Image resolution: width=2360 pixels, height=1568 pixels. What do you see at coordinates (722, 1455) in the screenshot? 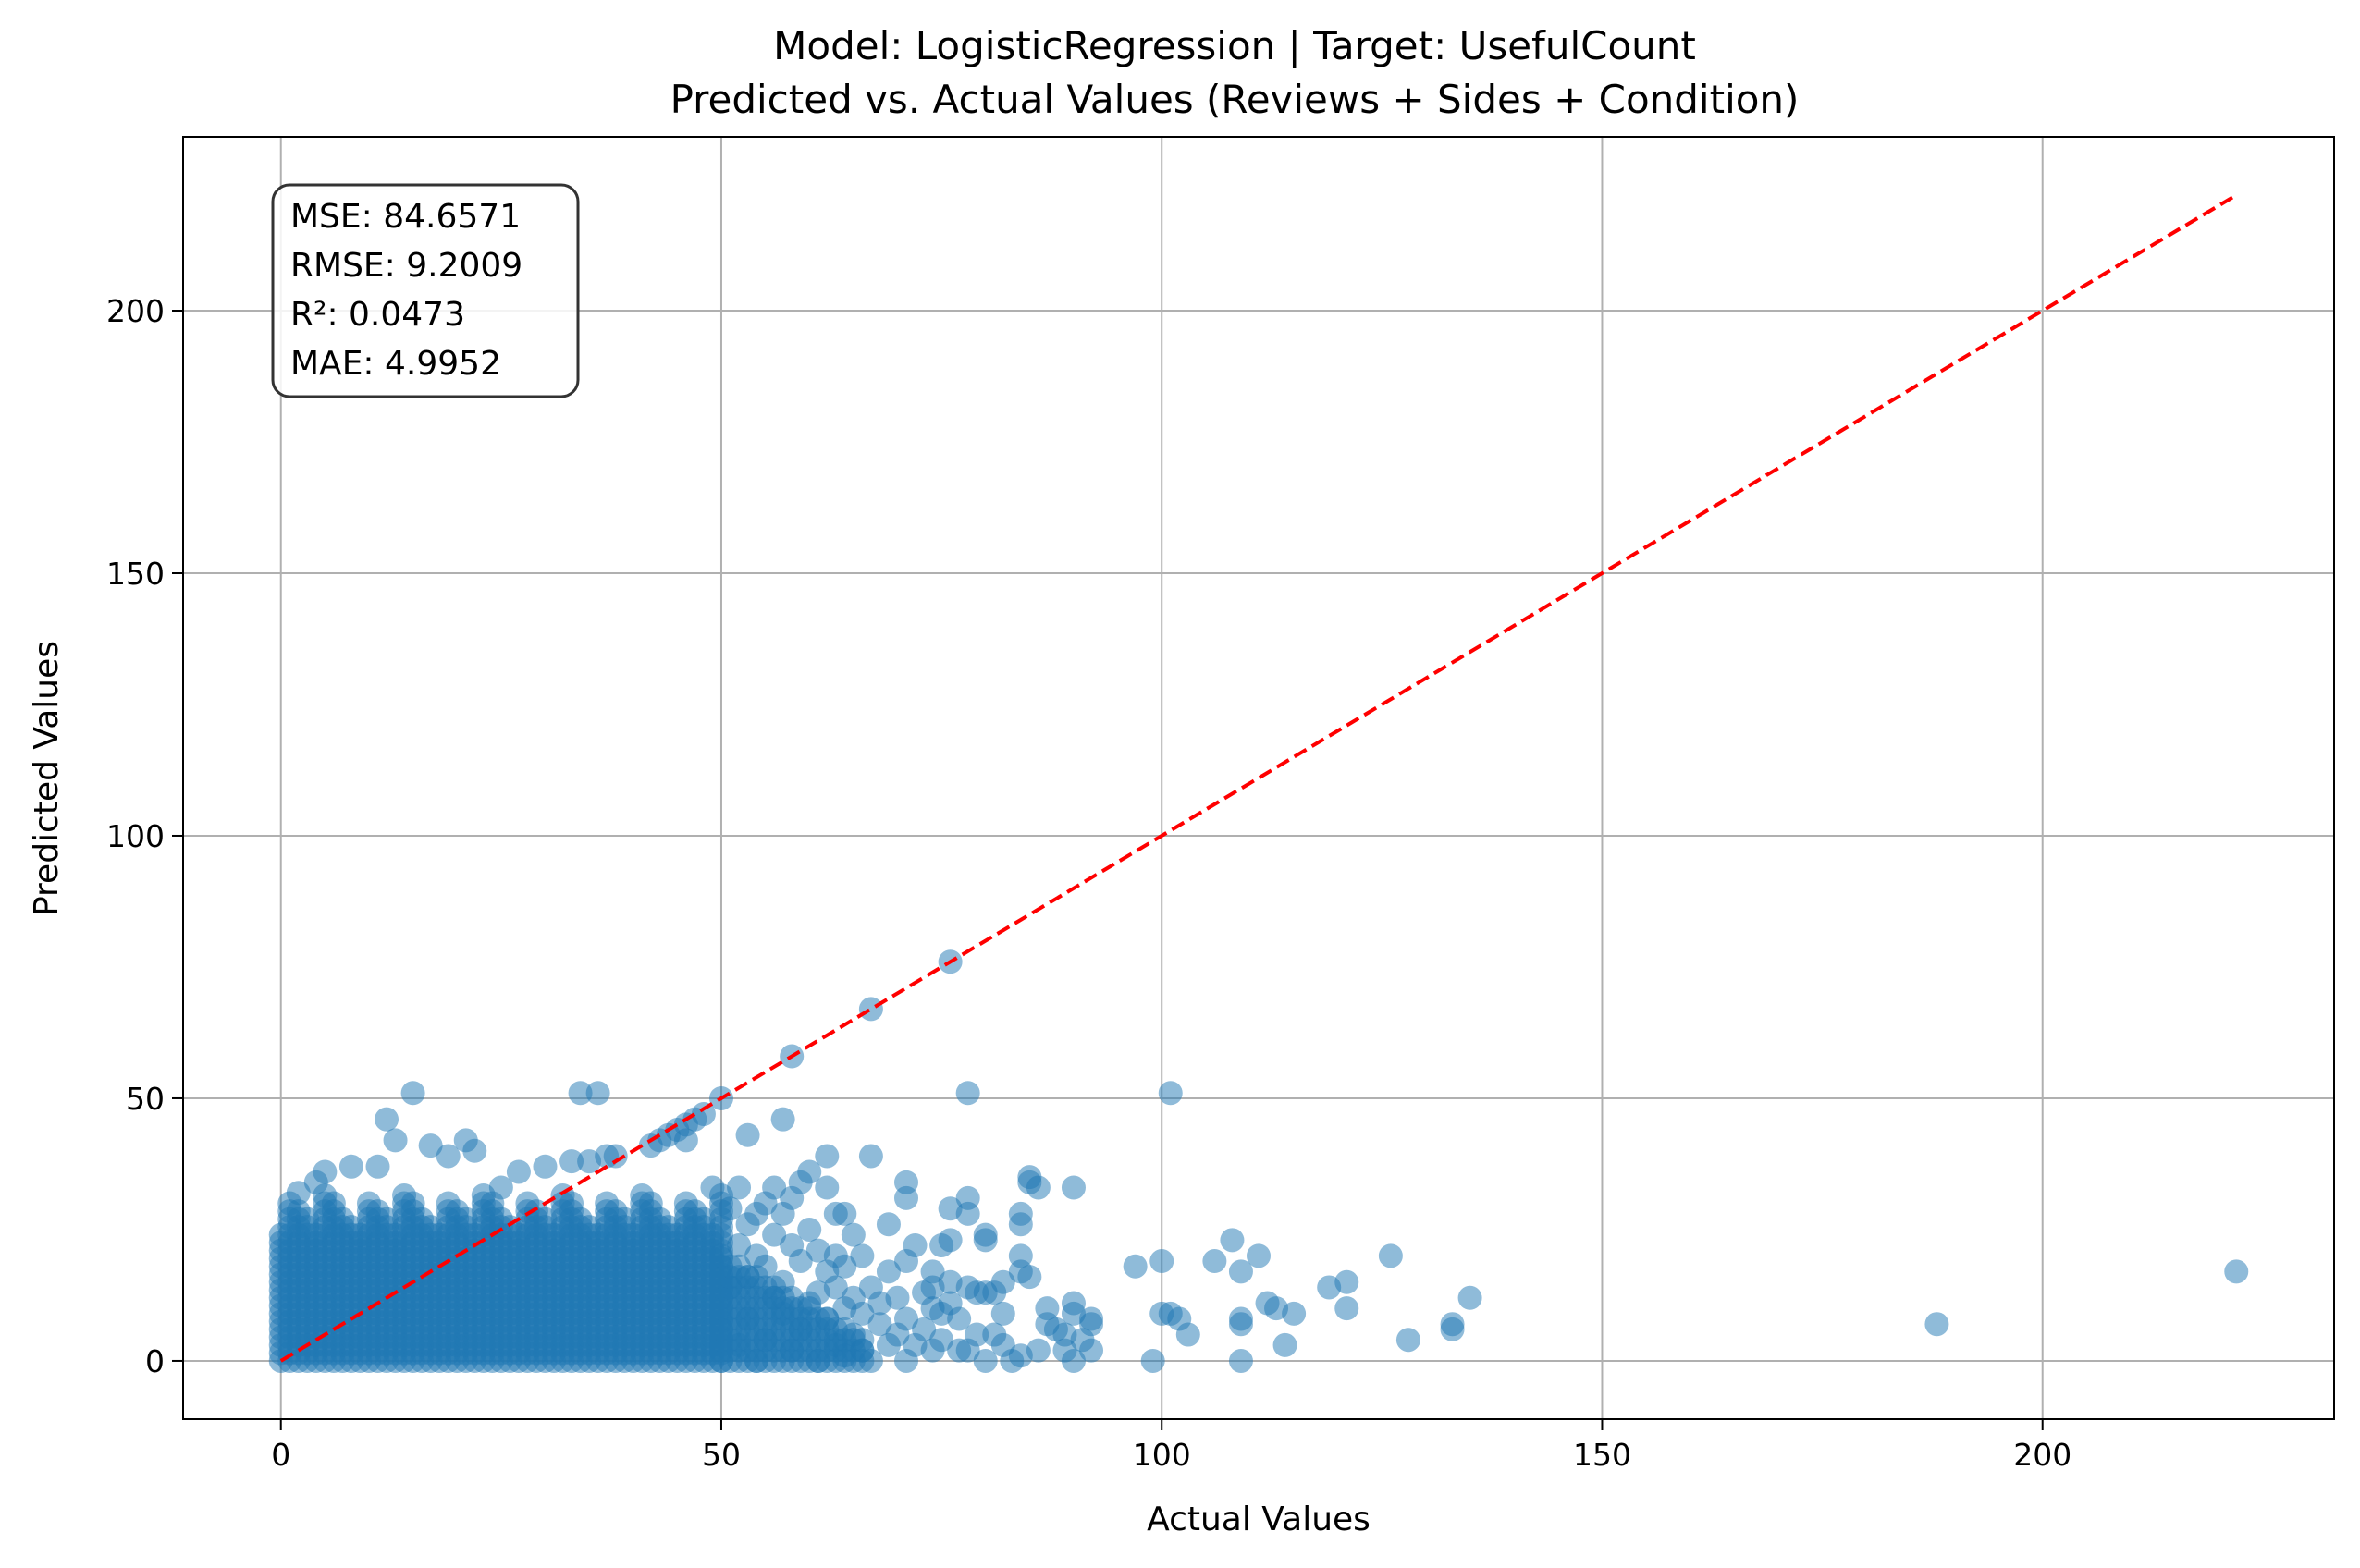
I see `x-tick-label: 50` at bounding box center [722, 1455].